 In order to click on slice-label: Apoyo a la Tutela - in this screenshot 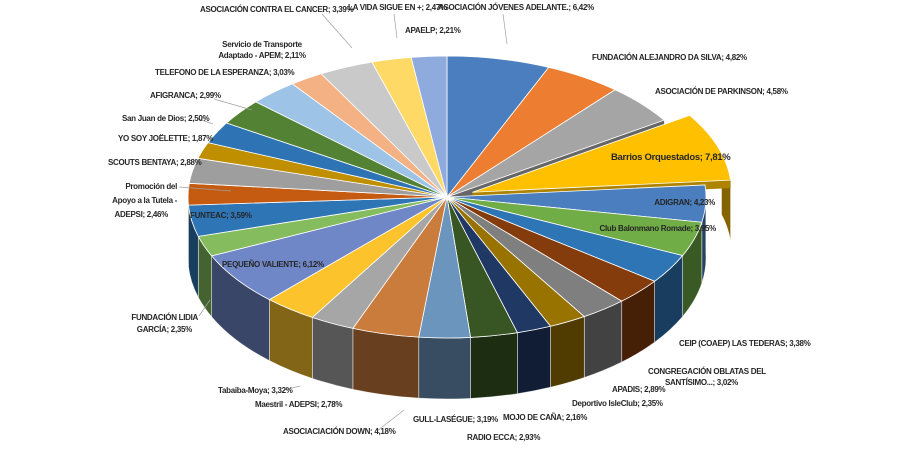, I will do `click(144, 200)`.